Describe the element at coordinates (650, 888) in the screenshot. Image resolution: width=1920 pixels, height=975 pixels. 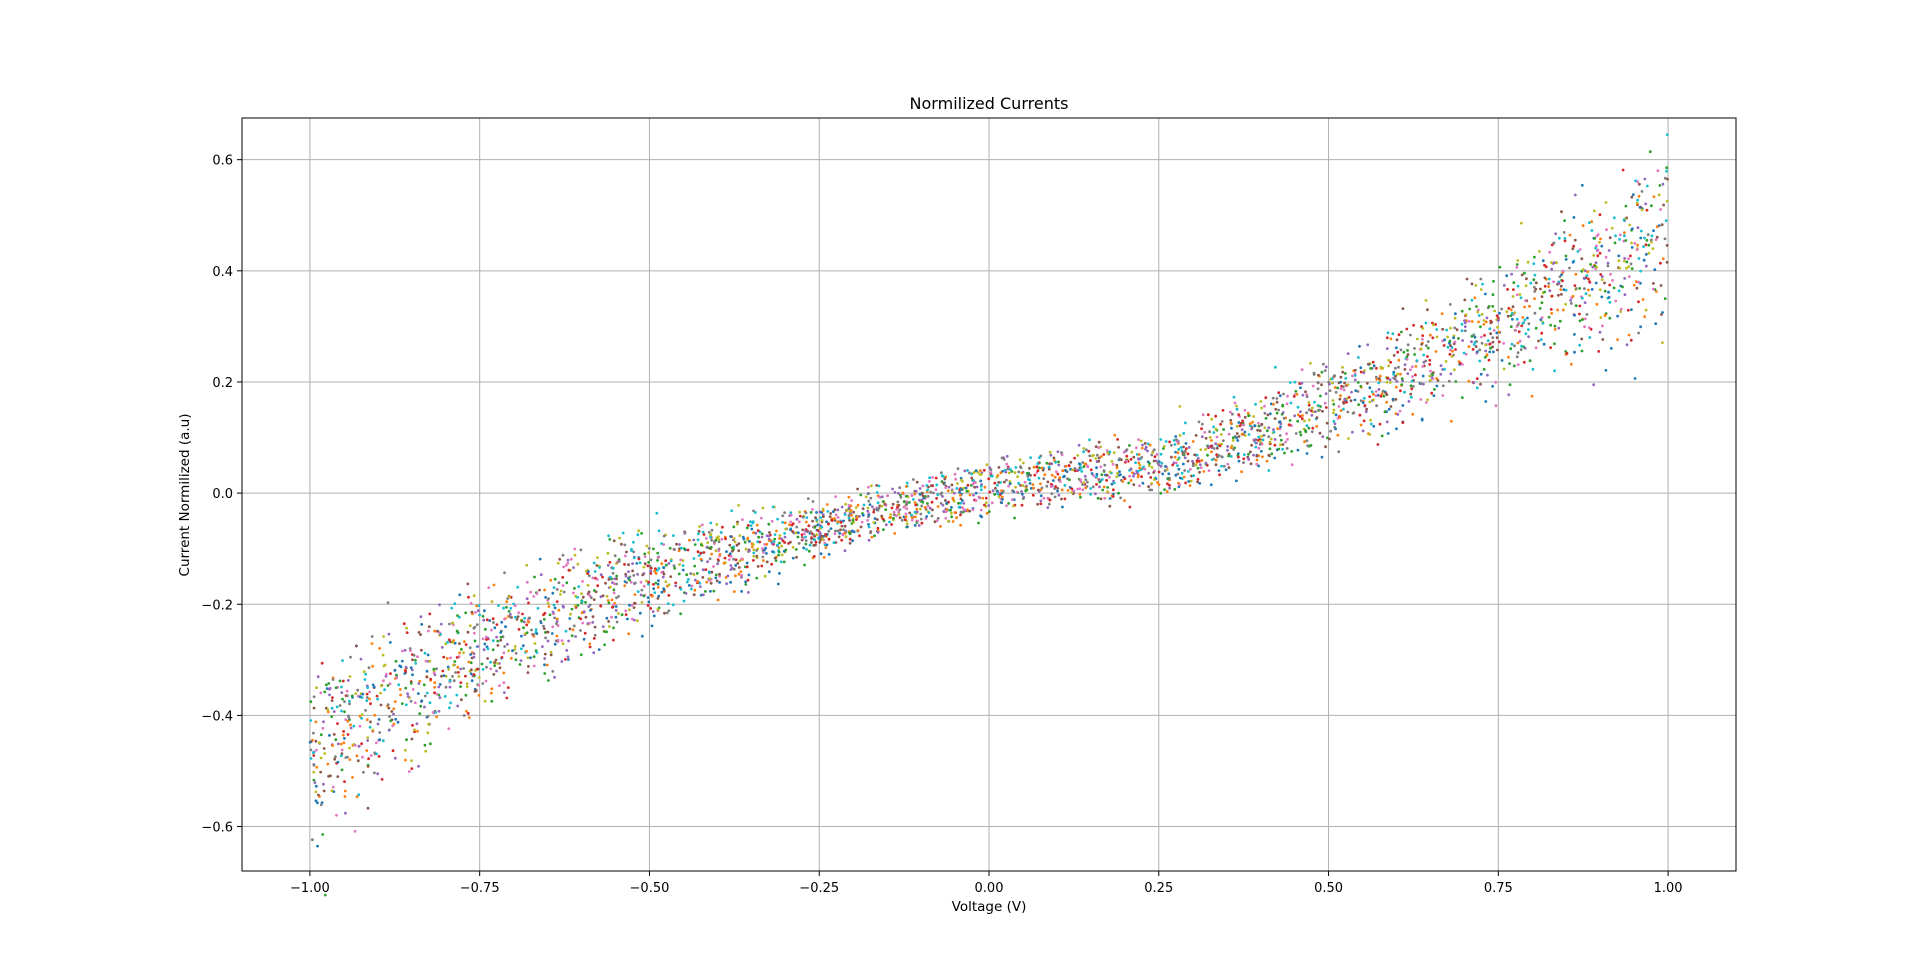
I see `x-tick-label: −0.50` at that location.